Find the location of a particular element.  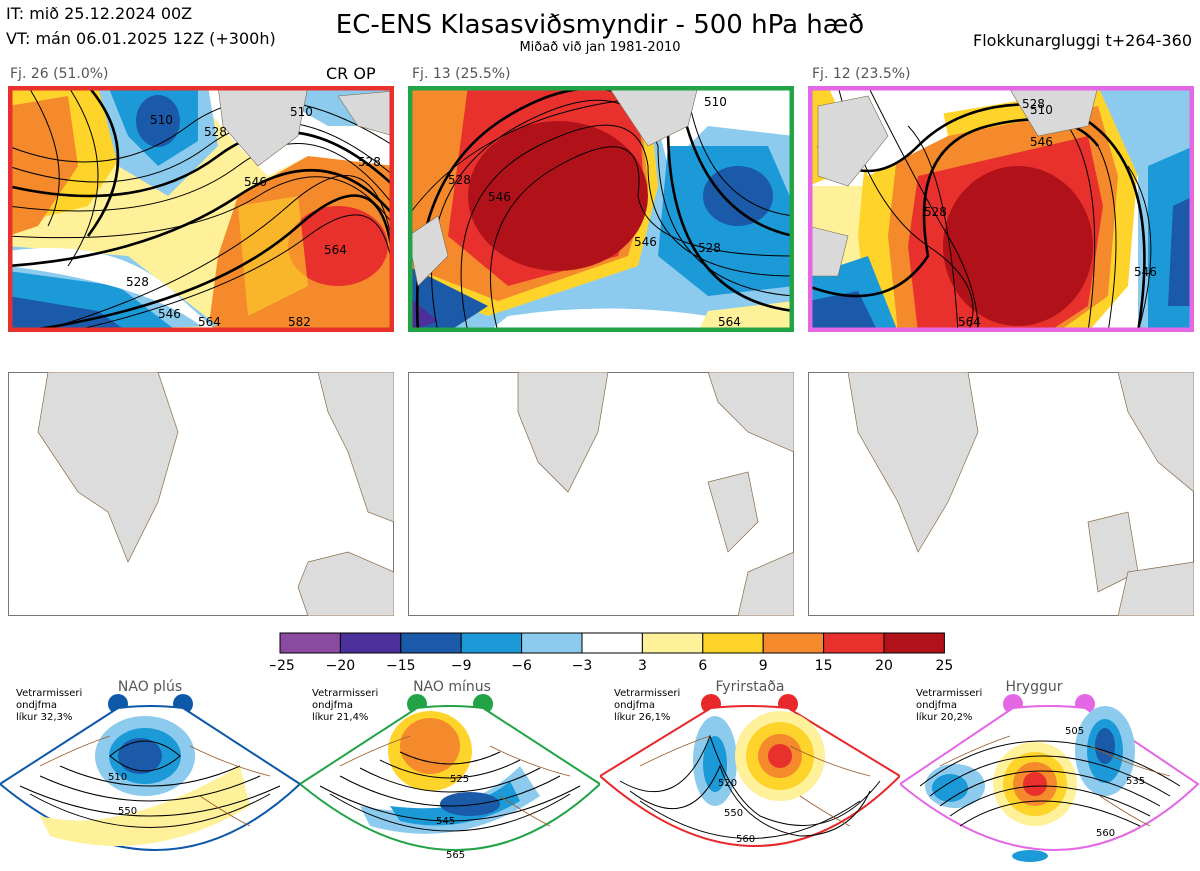

init-time: IT: mið 25.12.2024 00Z is located at coordinates (99, 13).